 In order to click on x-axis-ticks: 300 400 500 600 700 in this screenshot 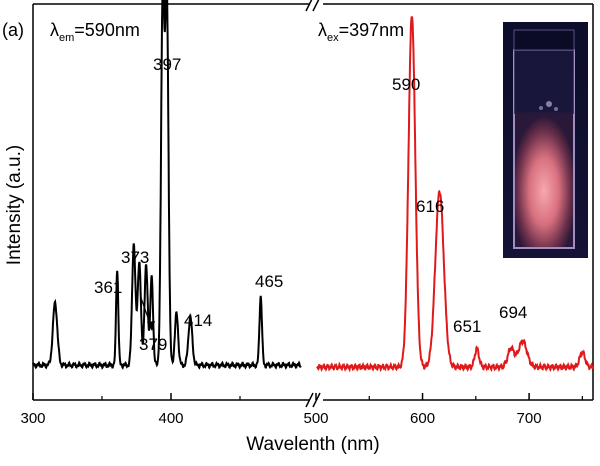, I will do `click(301, 410)`.